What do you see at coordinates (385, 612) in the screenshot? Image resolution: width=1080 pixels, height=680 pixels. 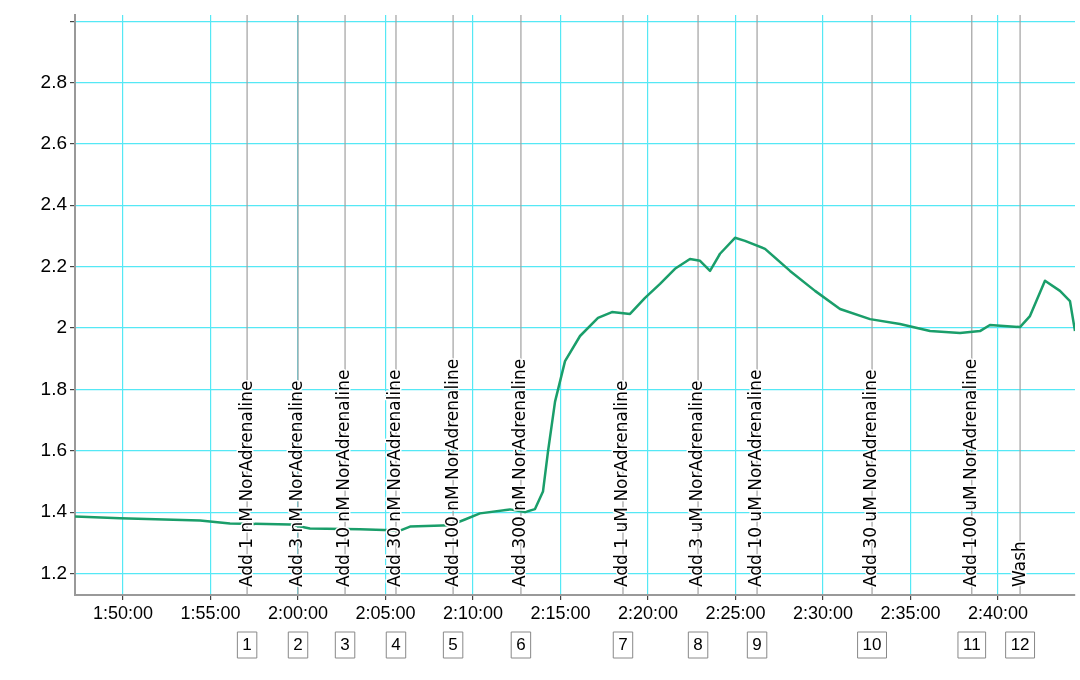 I see `x-tick-label: 2:05:00` at bounding box center [385, 612].